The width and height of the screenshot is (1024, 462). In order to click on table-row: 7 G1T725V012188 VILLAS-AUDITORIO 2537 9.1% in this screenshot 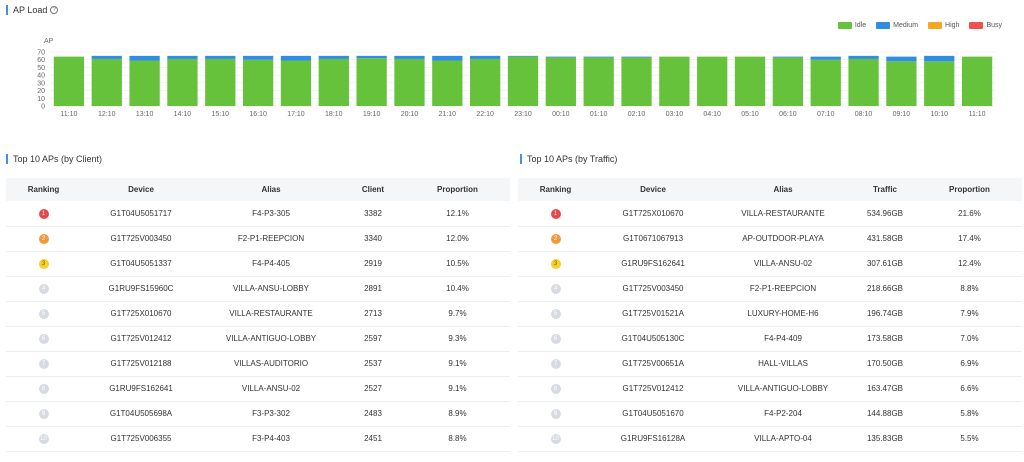, I will do `click(258, 364)`.